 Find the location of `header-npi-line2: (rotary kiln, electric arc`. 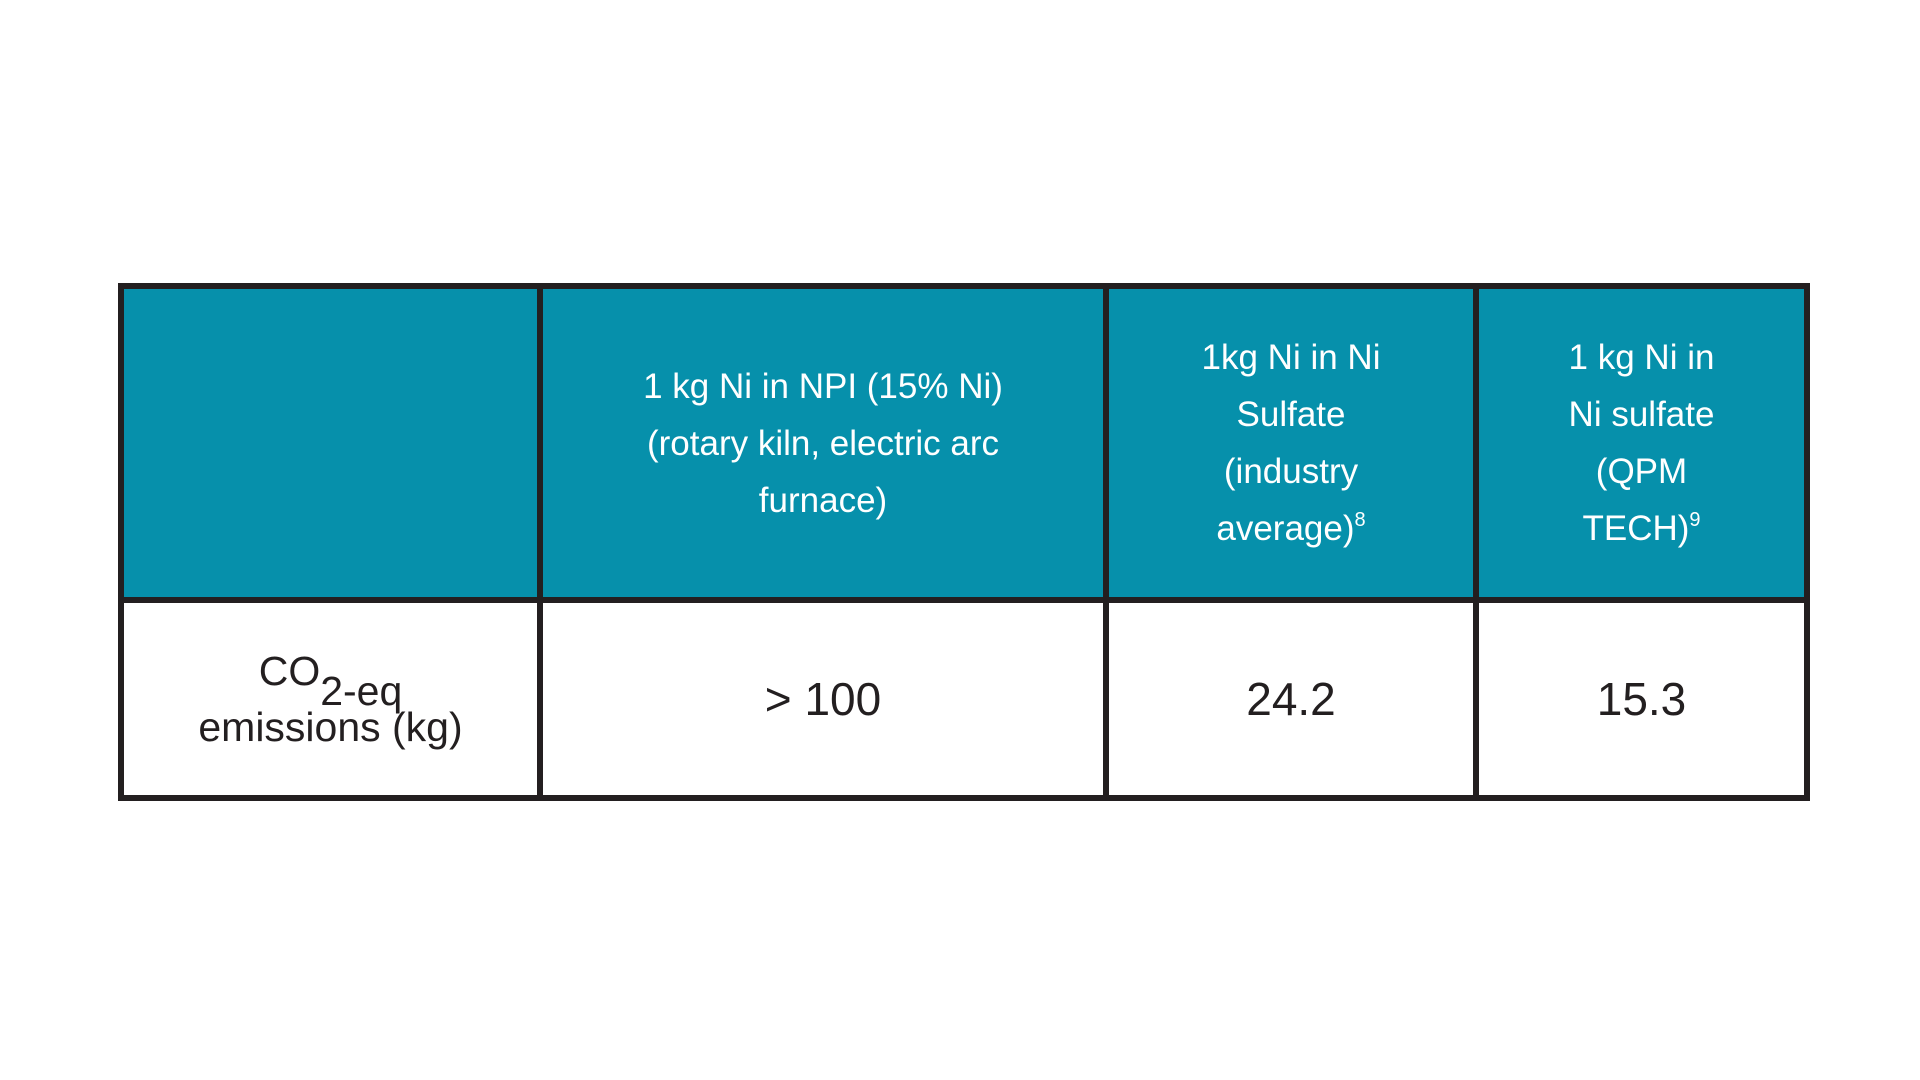

header-npi-line2: (rotary kiln, electric arc is located at coordinates (823, 443).